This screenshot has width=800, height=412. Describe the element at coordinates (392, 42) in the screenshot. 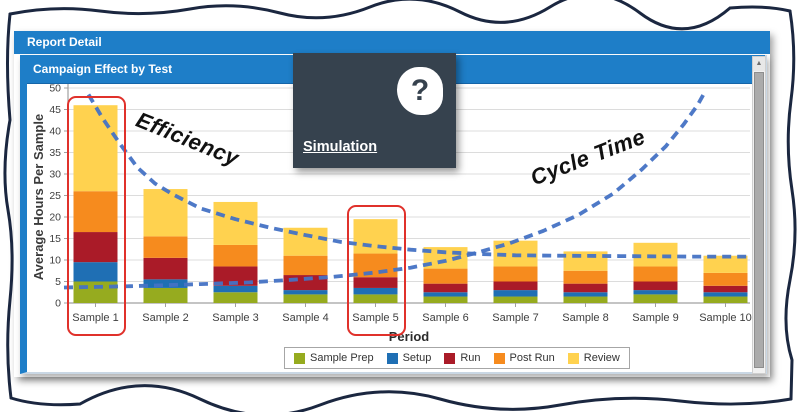

I see `window-title-bar: Report Detail` at that location.